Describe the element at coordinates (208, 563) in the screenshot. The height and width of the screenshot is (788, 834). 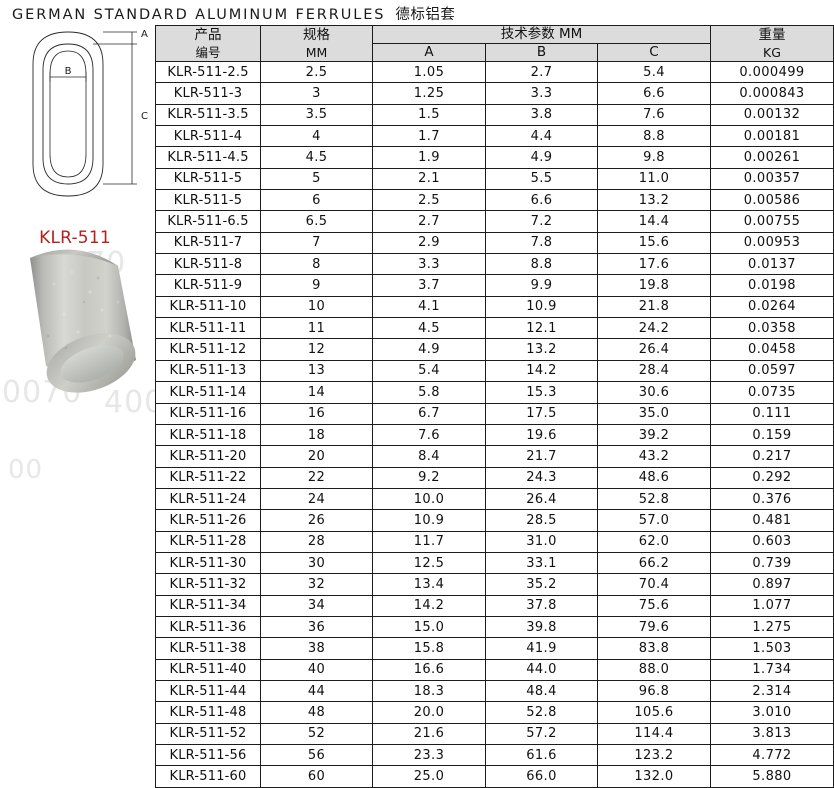
I see `table-cell: KLR-511-30` at that location.